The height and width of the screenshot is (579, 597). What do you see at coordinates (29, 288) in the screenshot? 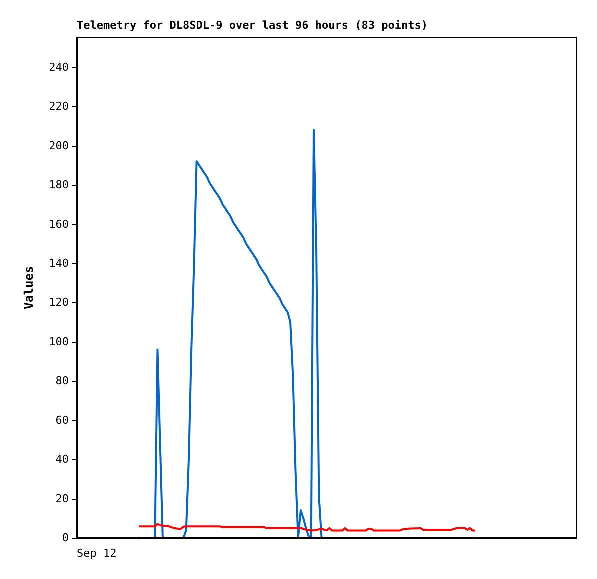
I see `y-axis-title: Values` at bounding box center [29, 288].